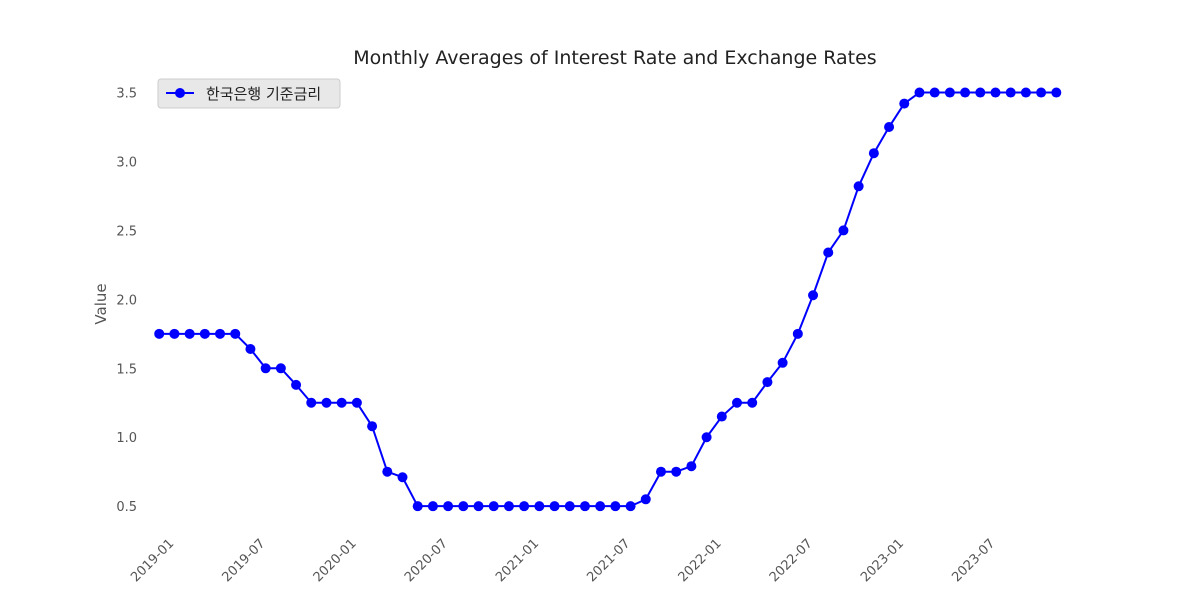 The image size is (1200, 600). Describe the element at coordinates (263, 94) in the screenshot. I see `legend-entry-label: 한국은행 기준금리` at that location.